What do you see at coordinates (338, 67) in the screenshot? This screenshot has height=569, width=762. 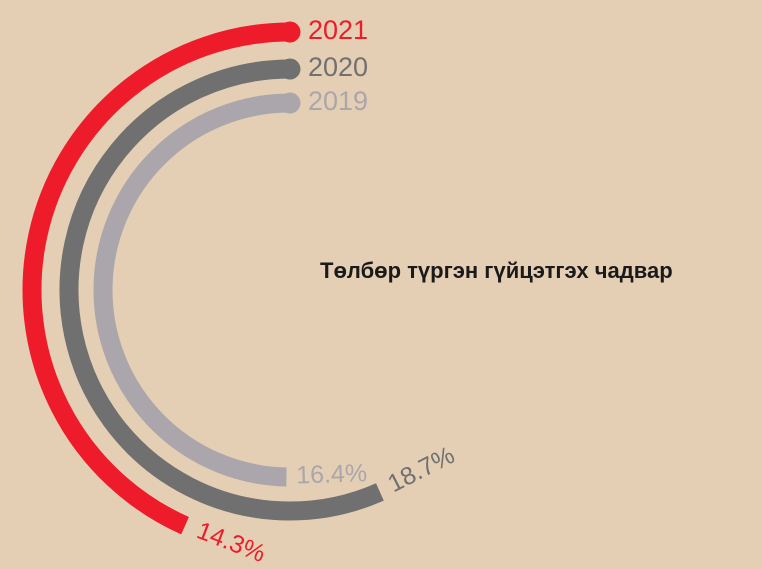 I see `legend-label: 2020` at bounding box center [338, 67].